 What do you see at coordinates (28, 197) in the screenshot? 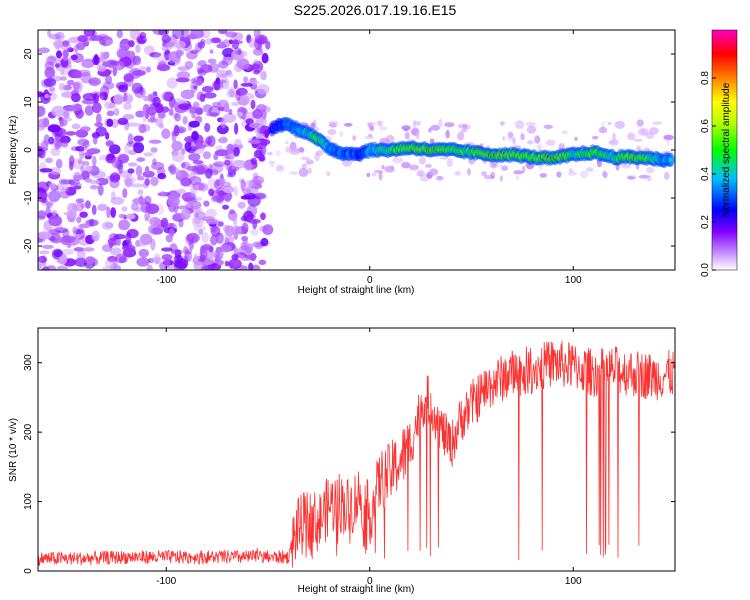
I see `top-y-tick-label: -10` at bounding box center [28, 197].